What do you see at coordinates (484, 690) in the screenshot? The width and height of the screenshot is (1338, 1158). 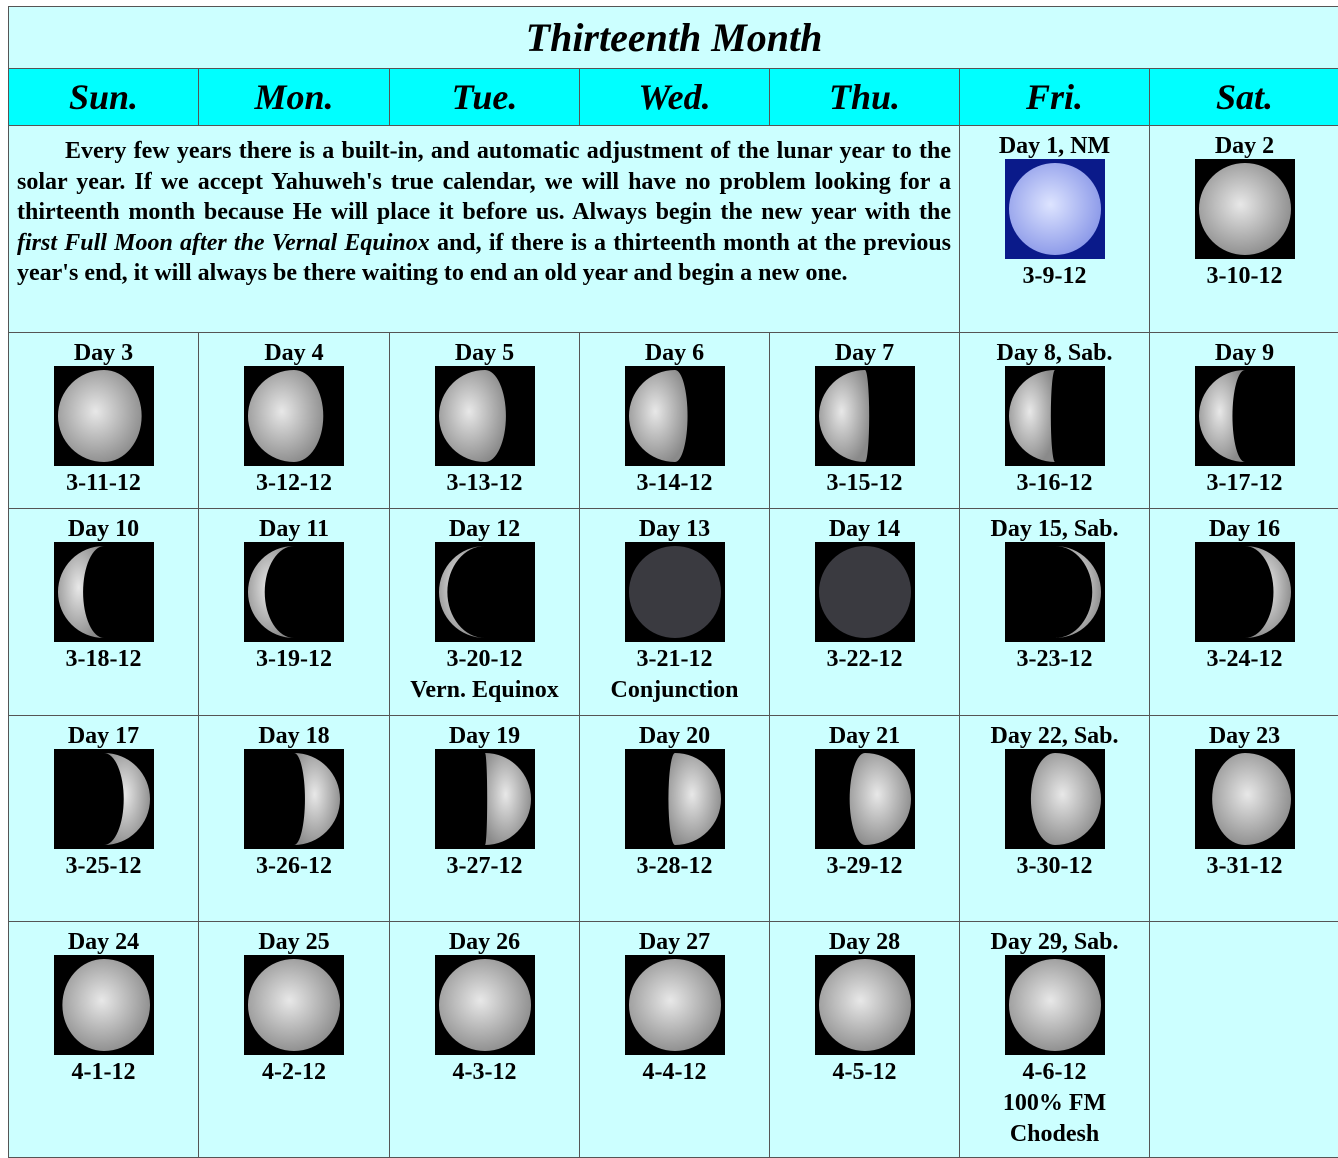 I see `note: Vern. Equinox` at bounding box center [484, 690].